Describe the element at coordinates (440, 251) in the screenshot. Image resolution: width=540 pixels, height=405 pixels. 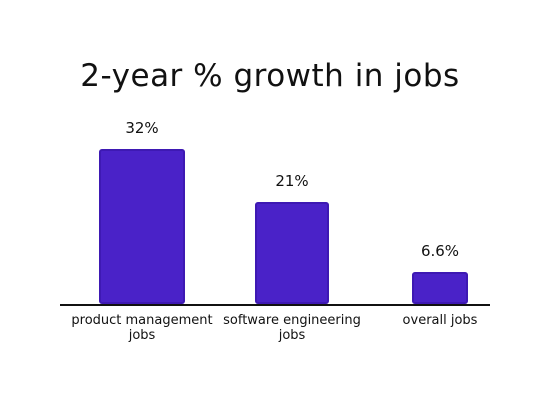
I see `value-label: 6.6%` at that location.